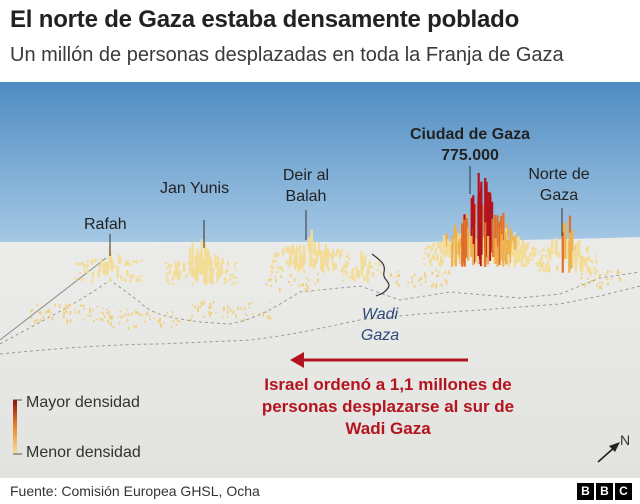 The width and height of the screenshot is (640, 504). I want to click on label-wadi-gaza: Wadi Gaza, so click(380, 325).